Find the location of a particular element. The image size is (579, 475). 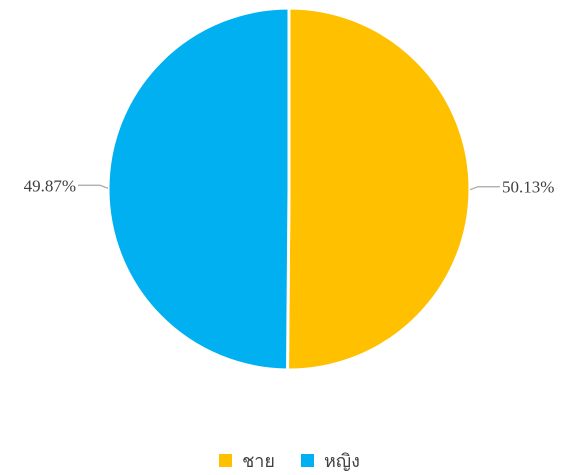

pie-data-labels: 50.13% 49.87% is located at coordinates (289, 186).